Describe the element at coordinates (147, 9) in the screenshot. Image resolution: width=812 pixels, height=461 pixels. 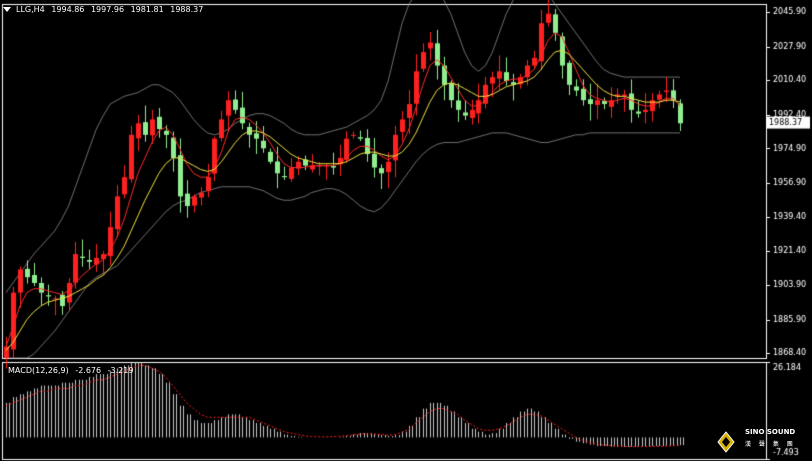
I see `low-value: 1981.81` at that location.